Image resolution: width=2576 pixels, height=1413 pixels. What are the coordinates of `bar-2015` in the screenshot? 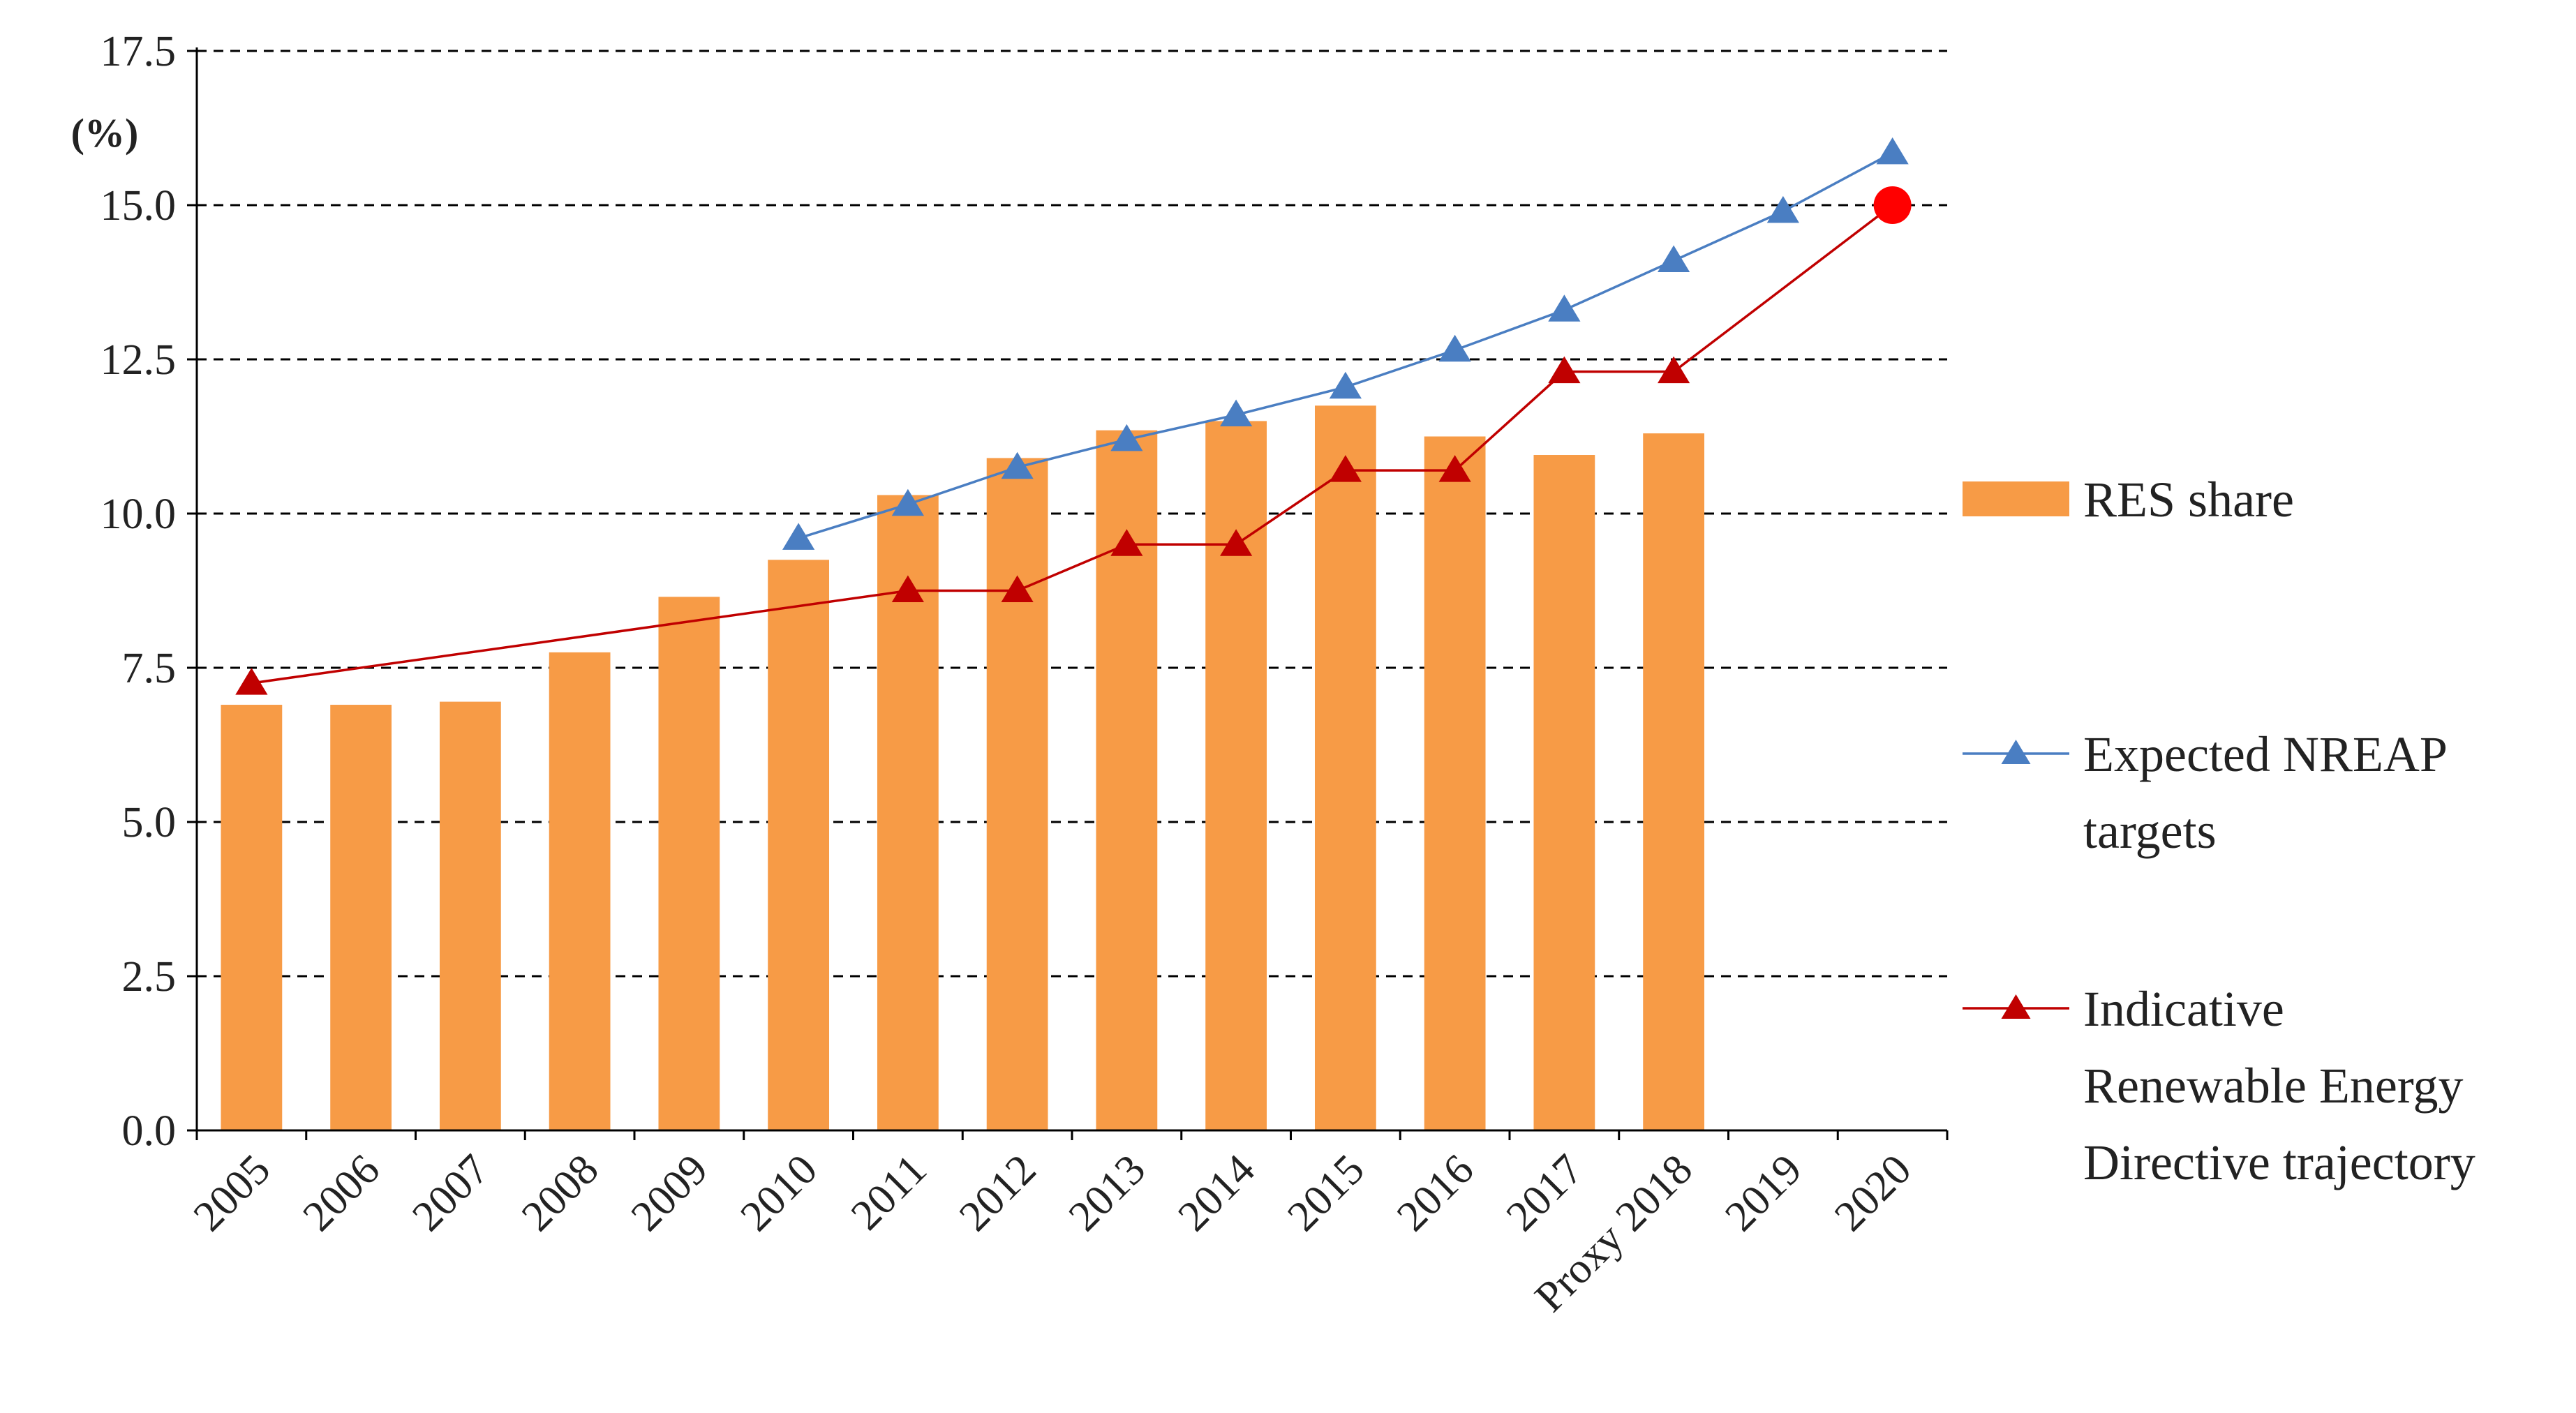 It's located at (1345, 768).